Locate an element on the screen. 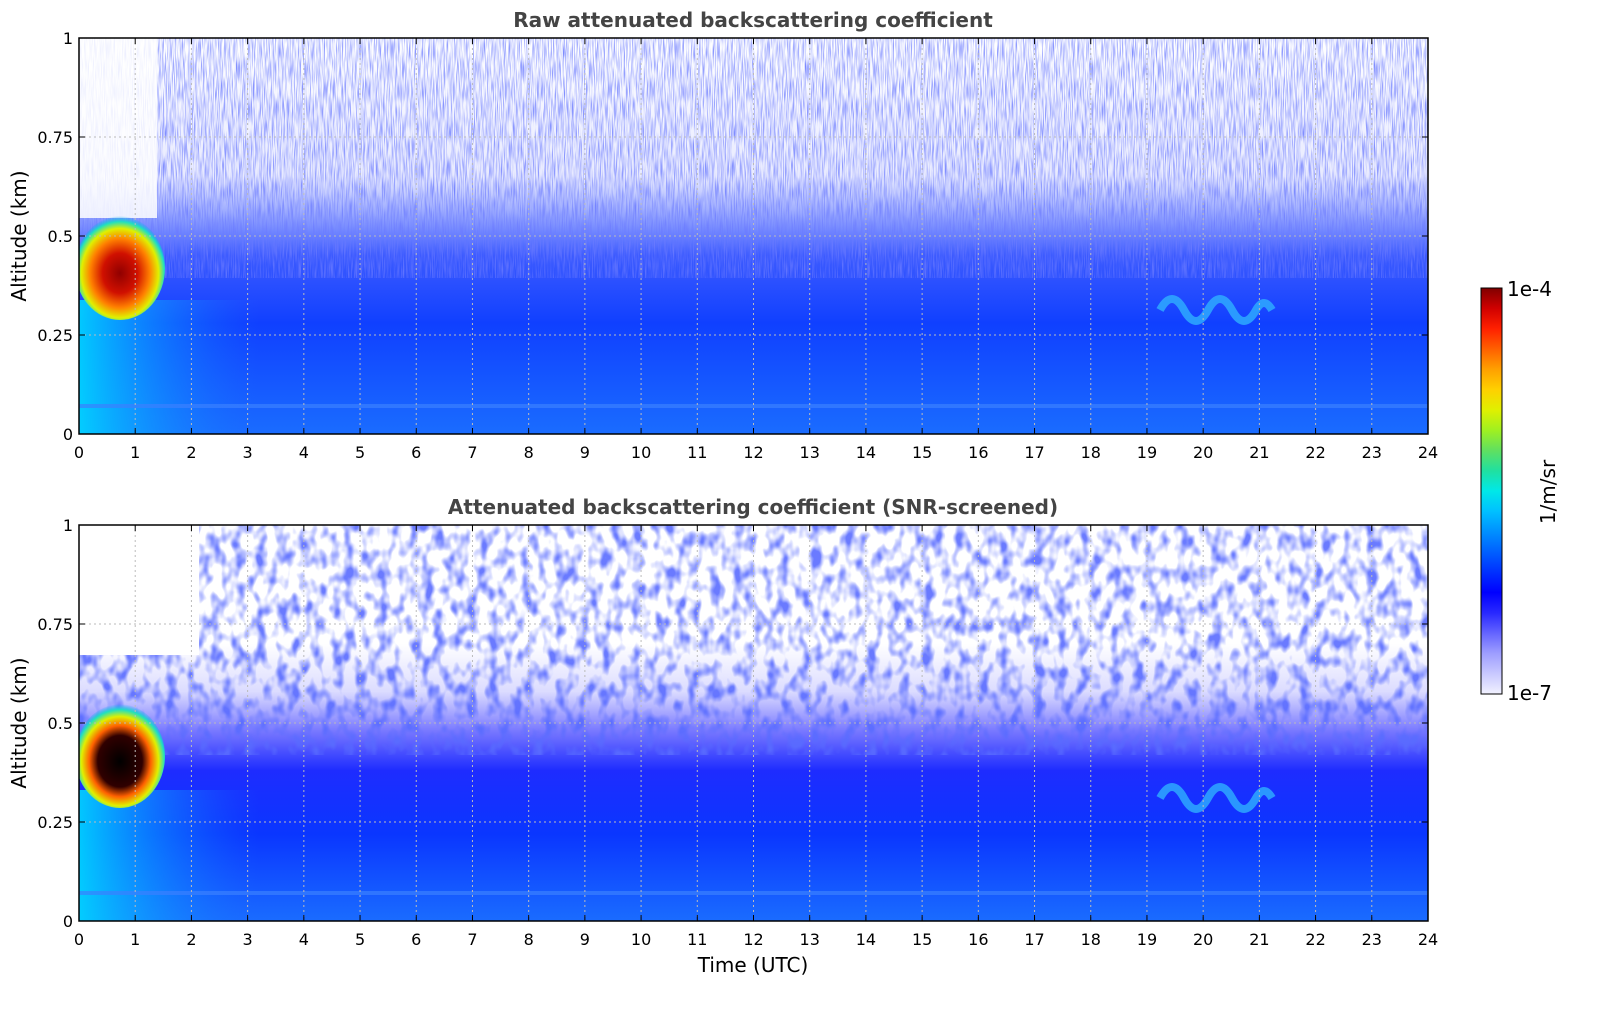  colorbar-scale is located at coordinates (1491, 491).